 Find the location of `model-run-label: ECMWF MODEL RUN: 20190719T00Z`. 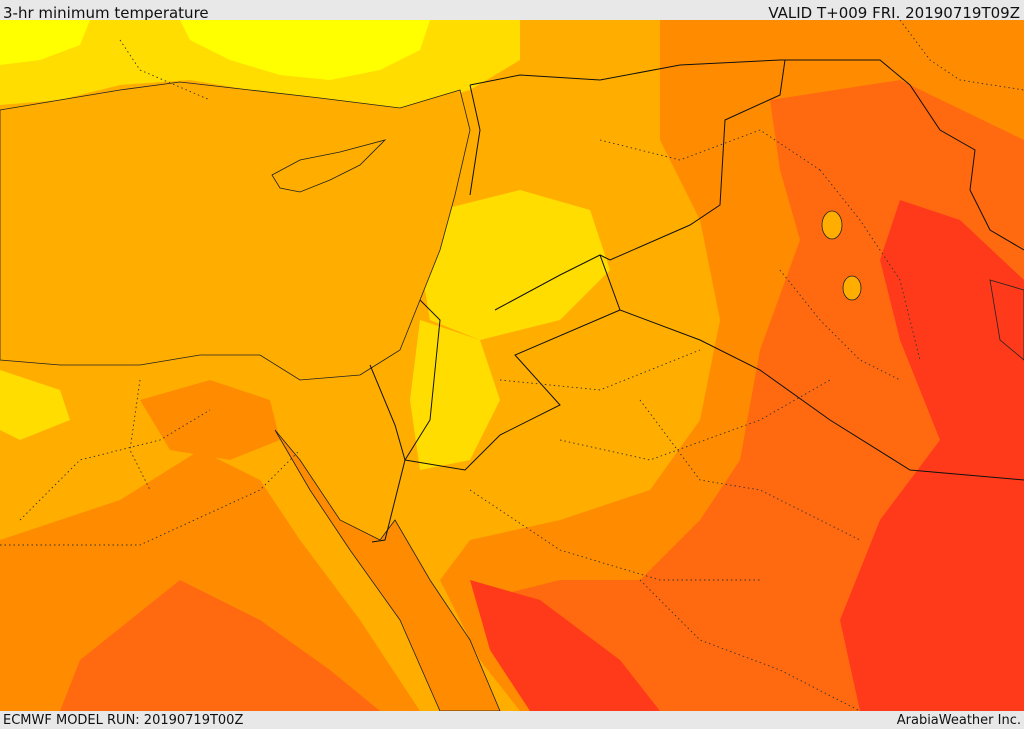

model-run-label: ECMWF MODEL RUN: 20190719T00Z is located at coordinates (123, 720).